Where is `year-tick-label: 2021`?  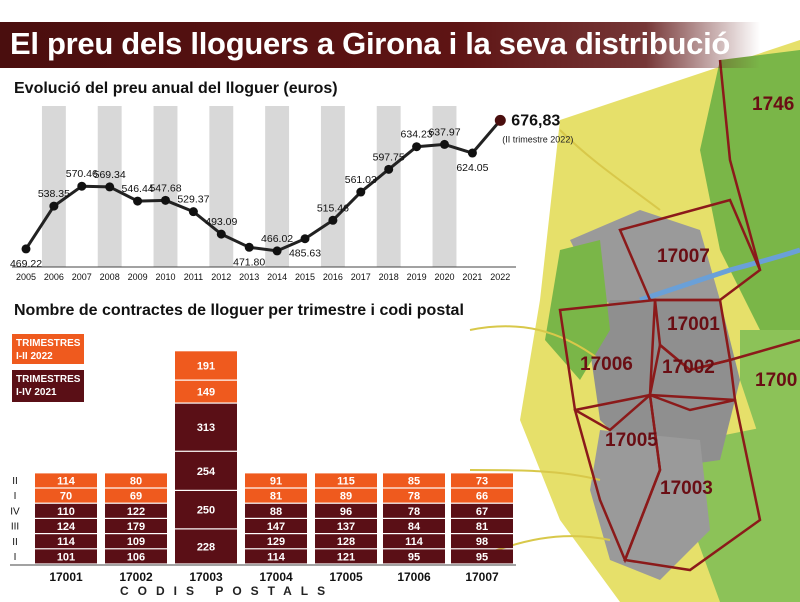 year-tick-label: 2021 is located at coordinates (472, 277).